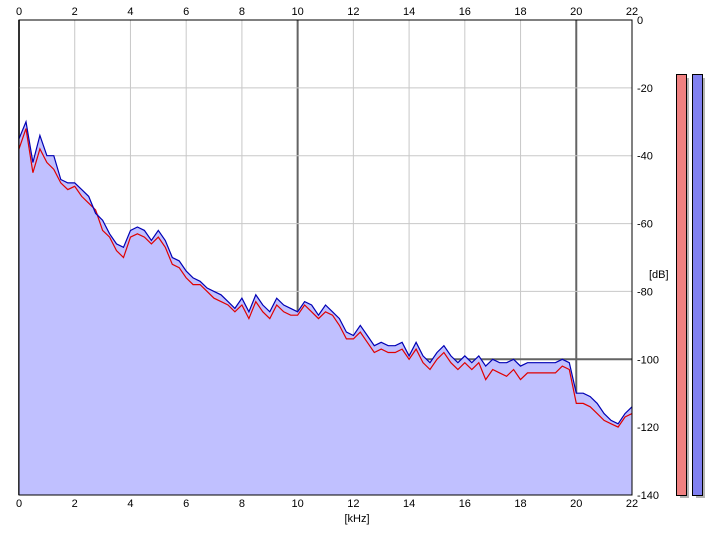 This screenshot has width=716, height=535. Describe the element at coordinates (242, 504) in the screenshot. I see `x-tick-label-bottom: 8` at that location.